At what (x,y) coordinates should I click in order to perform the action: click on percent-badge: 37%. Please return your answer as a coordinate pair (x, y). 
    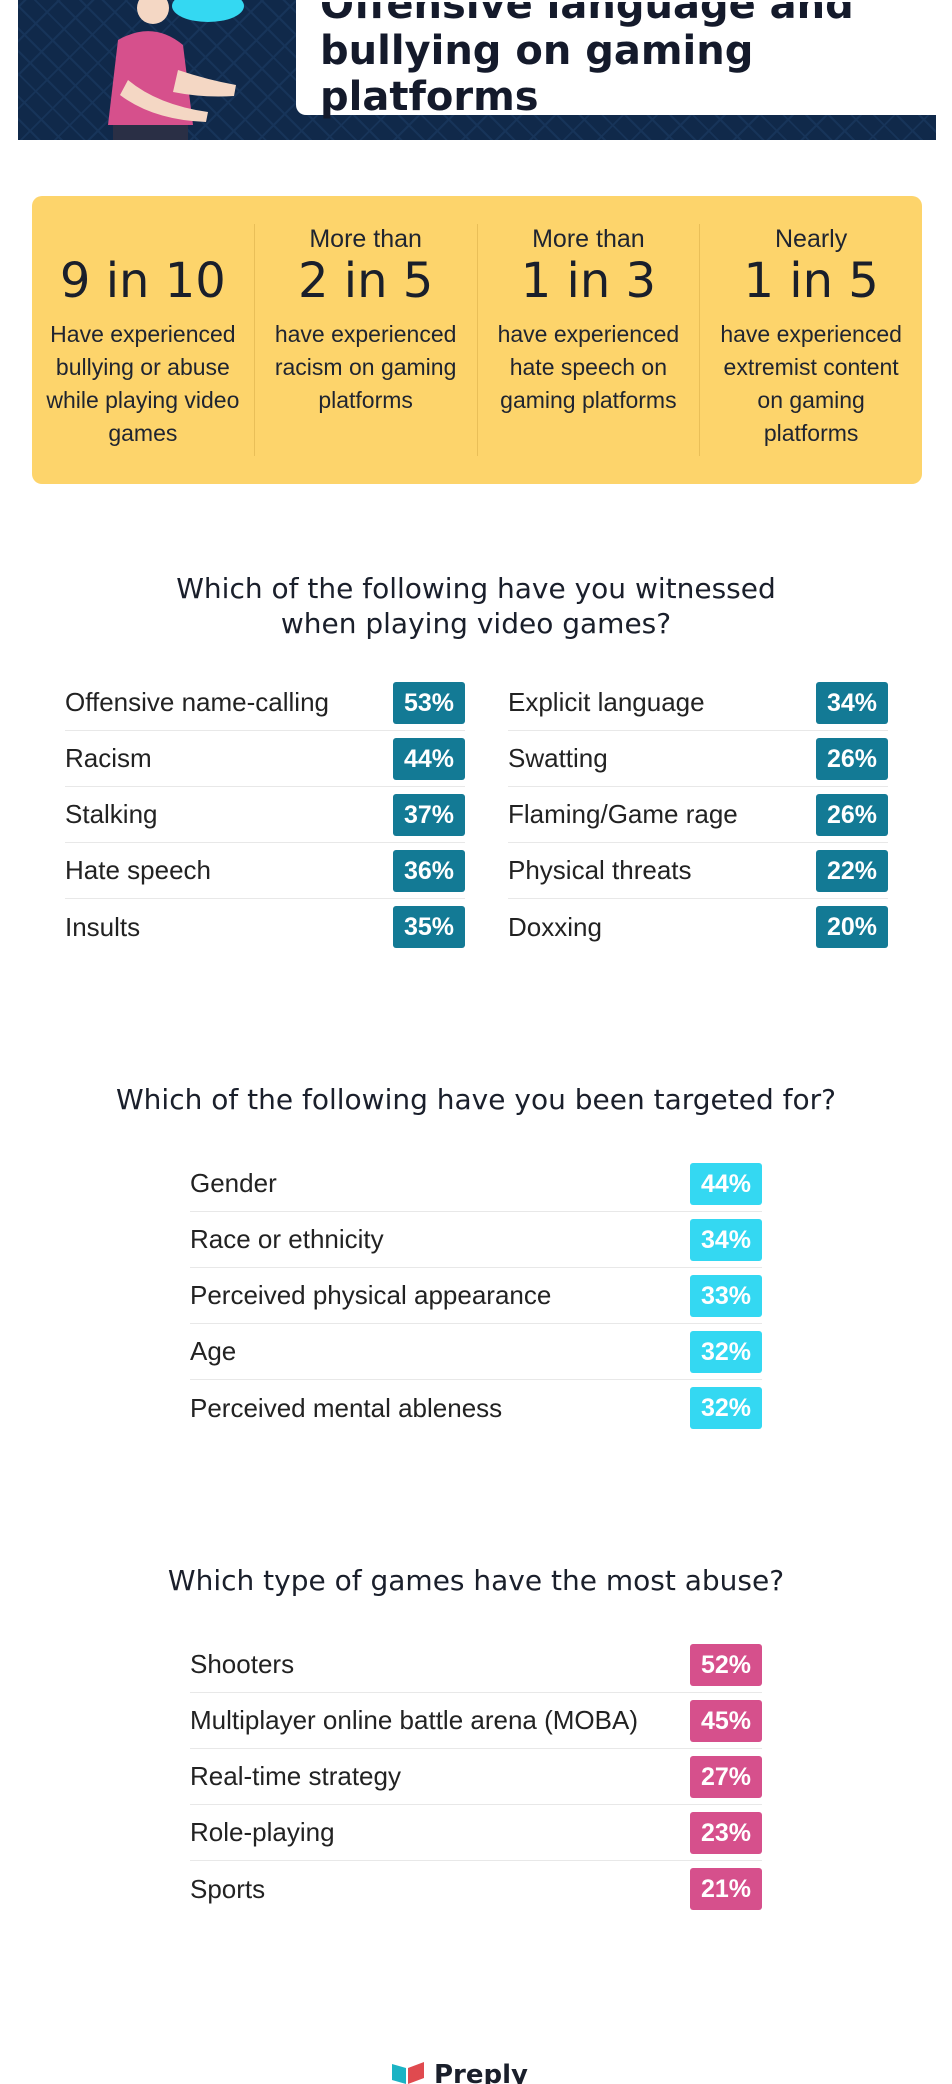
    Looking at the image, I should click on (429, 814).